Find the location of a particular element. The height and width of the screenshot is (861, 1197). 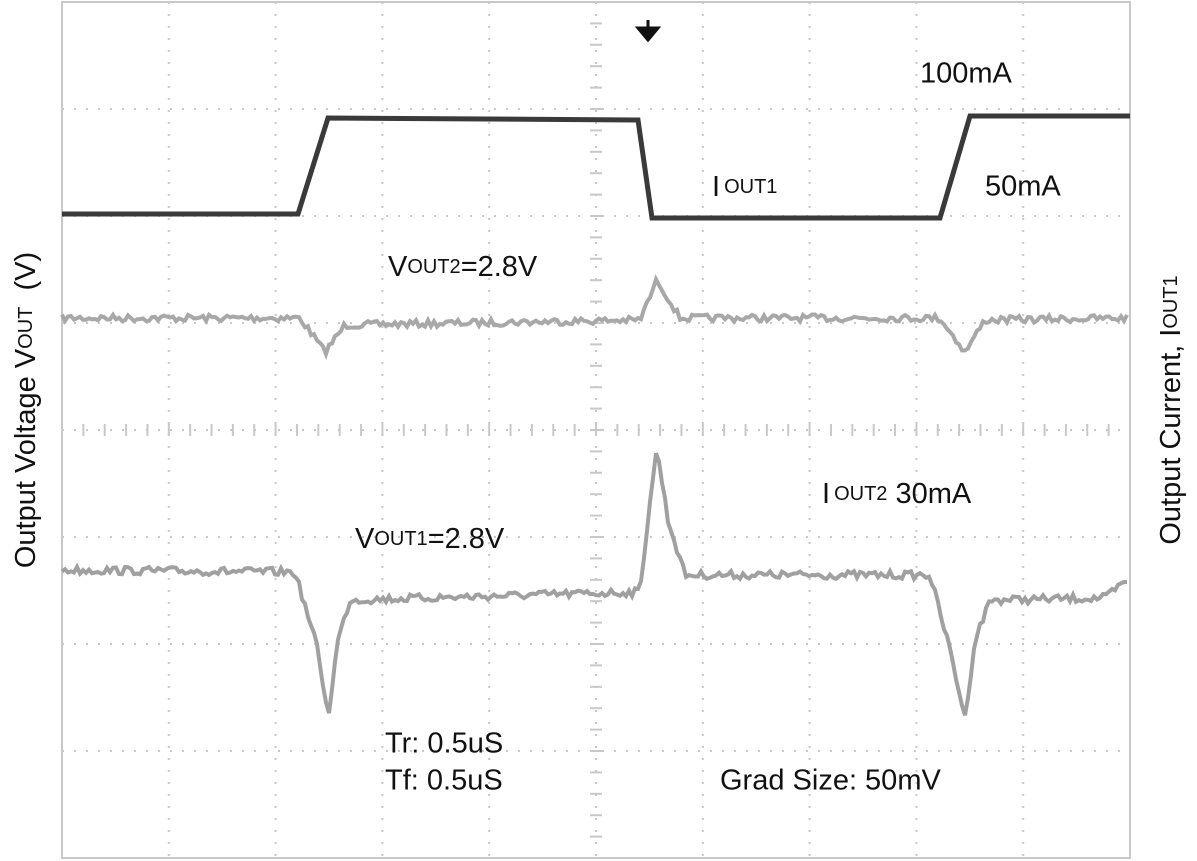

right-axis-label: Output Current, IOUT1 is located at coordinates (1171, 409).